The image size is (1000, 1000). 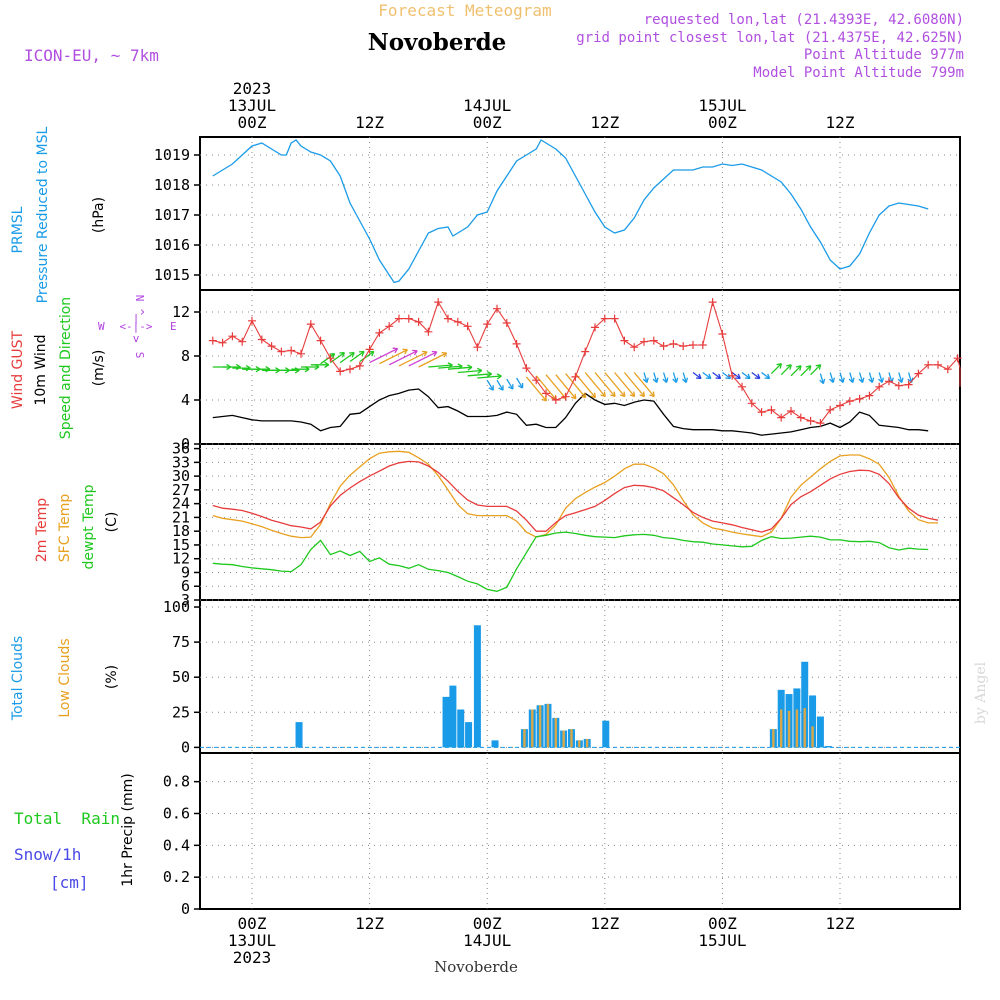 I want to click on ytick-label-temp: 18, so click(x=181, y=531).